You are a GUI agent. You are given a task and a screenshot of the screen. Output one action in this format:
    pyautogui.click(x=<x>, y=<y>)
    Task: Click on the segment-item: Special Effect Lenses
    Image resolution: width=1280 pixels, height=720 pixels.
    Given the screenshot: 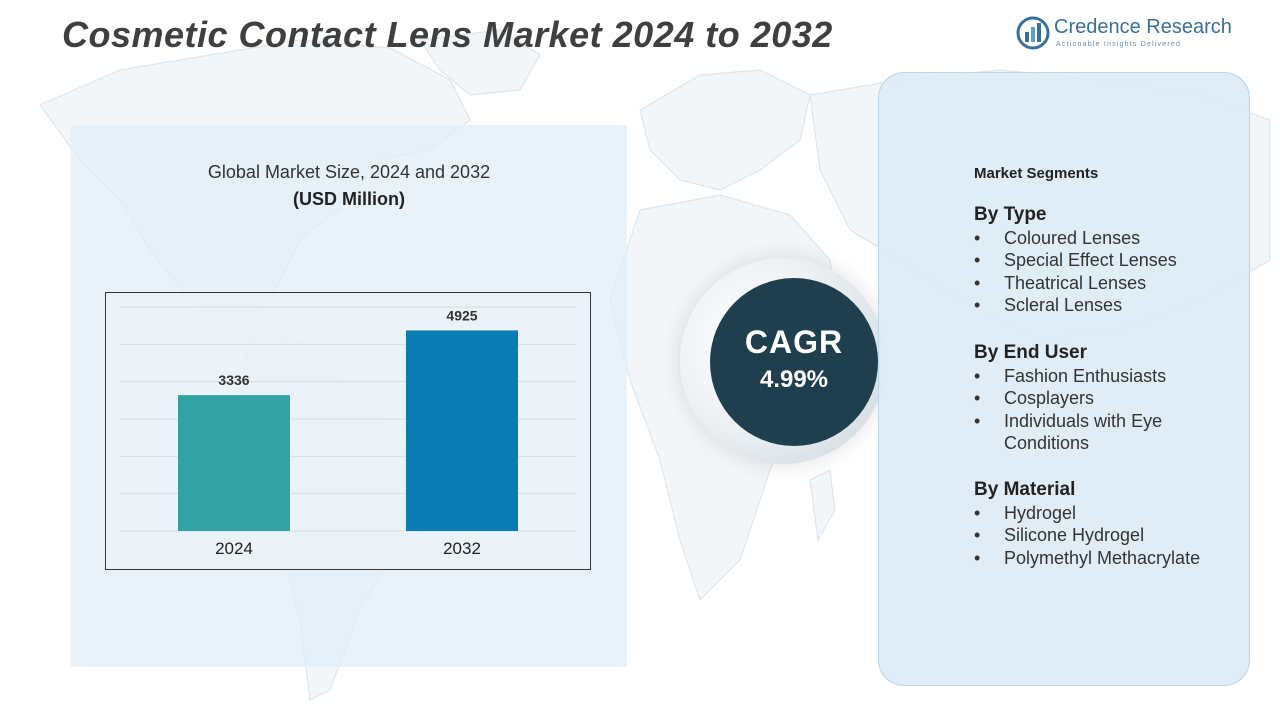 What is the action you would take?
    pyautogui.click(x=1075, y=260)
    